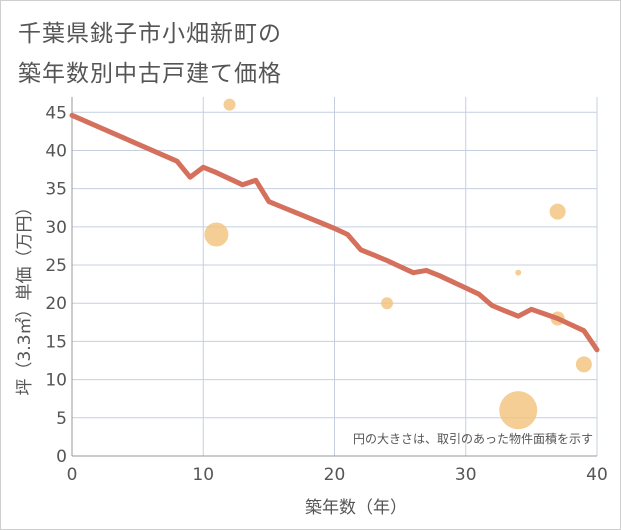  What do you see at coordinates (72, 475) in the screenshot?
I see `x-tick-label: 0` at bounding box center [72, 475].